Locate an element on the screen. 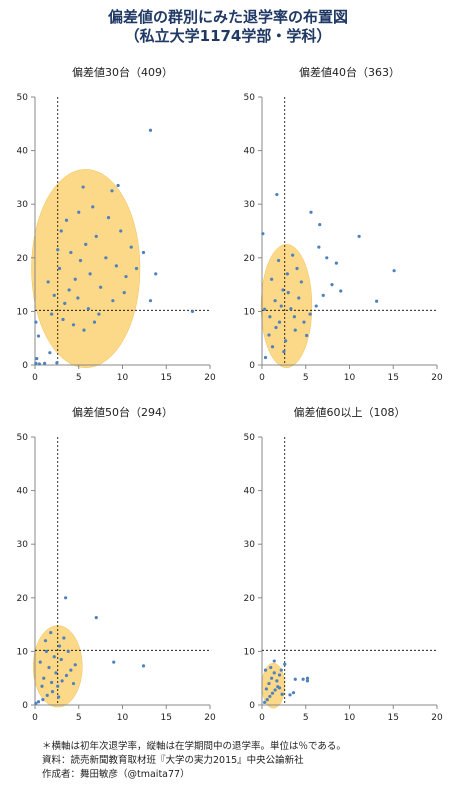  source-note: 資料：読売新聞教育取材班『大学の実力2015』中央公論新社 is located at coordinates (173, 760).